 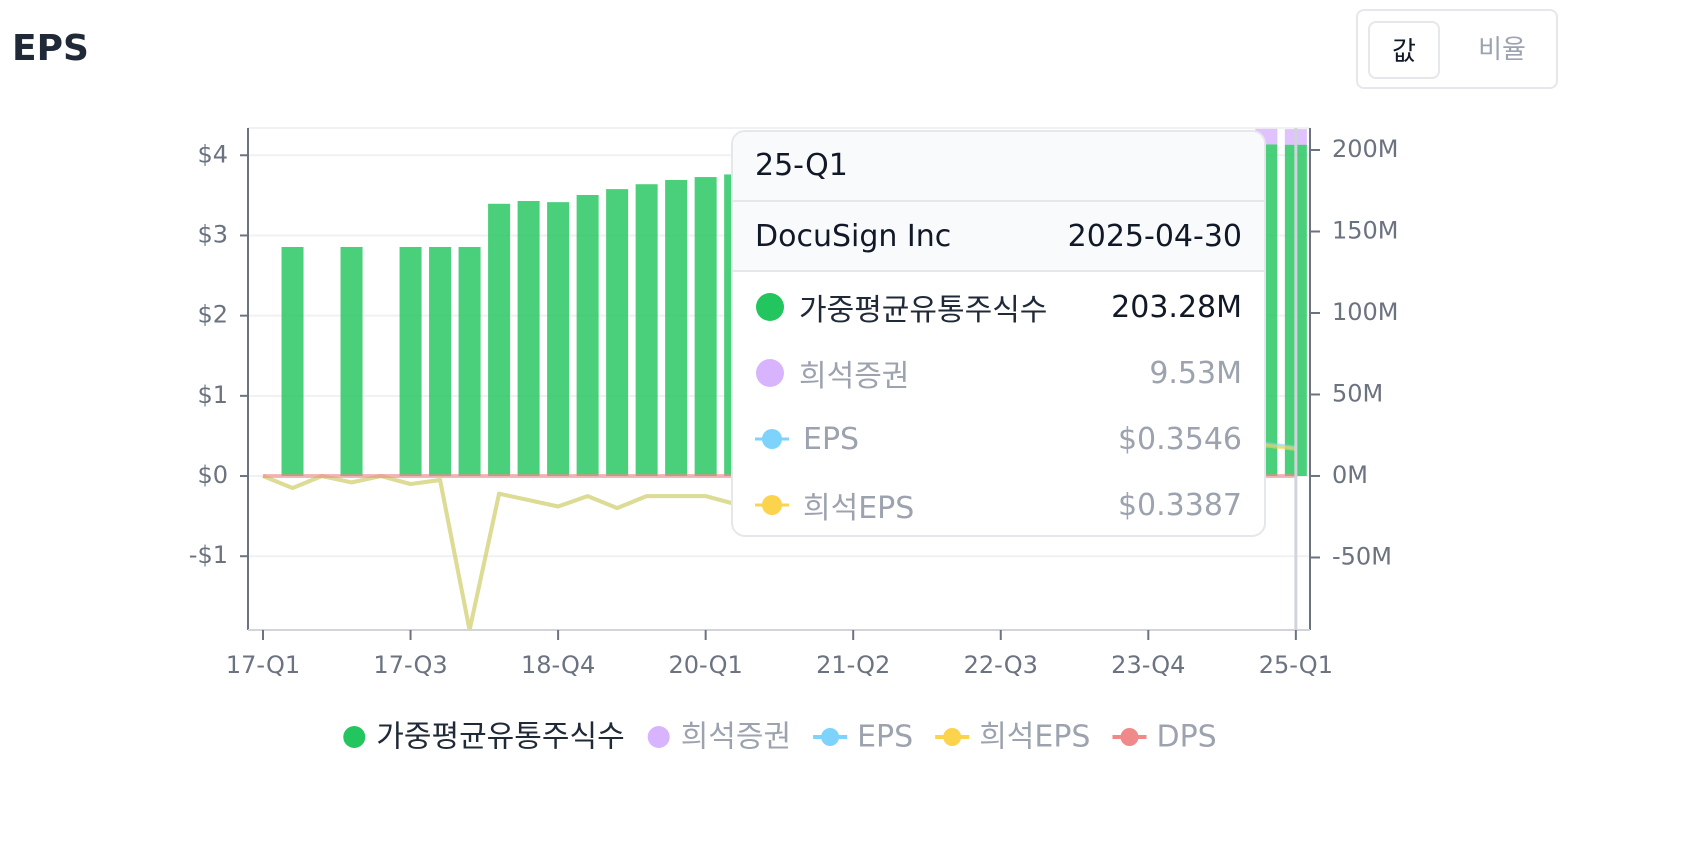 I want to click on tooltip-row: EPS $0.3546, so click(x=998, y=439).